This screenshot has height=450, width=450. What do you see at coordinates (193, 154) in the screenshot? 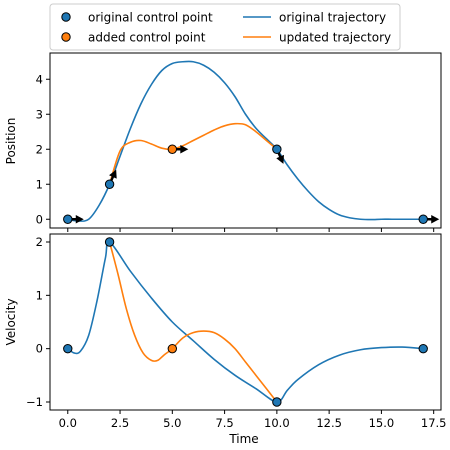
I see `position-updated-trajectory-line` at bounding box center [193, 154].